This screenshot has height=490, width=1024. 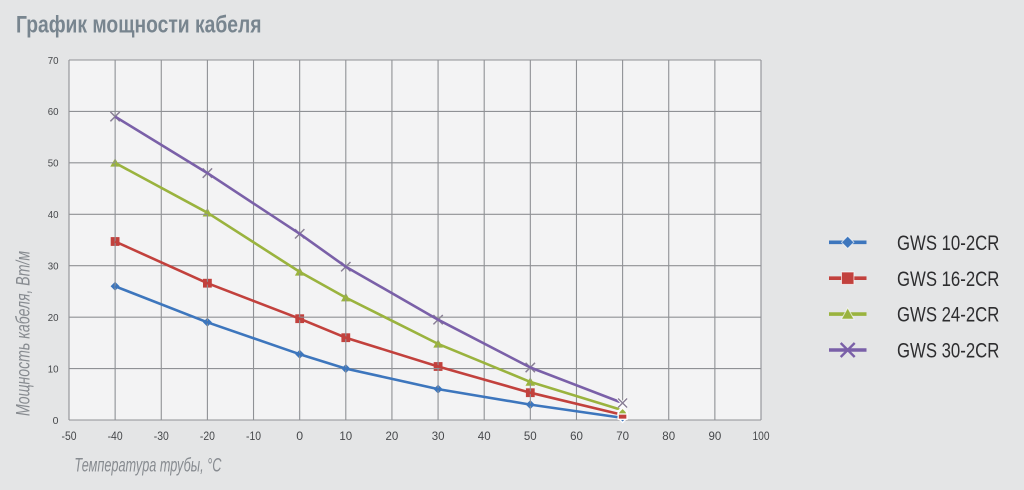 I want to click on svg-text: 90, so click(x=715, y=436).